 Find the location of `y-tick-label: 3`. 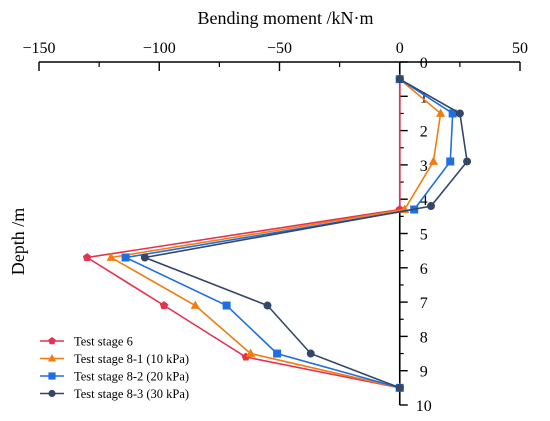

y-tick-label: 3 is located at coordinates (424, 166).